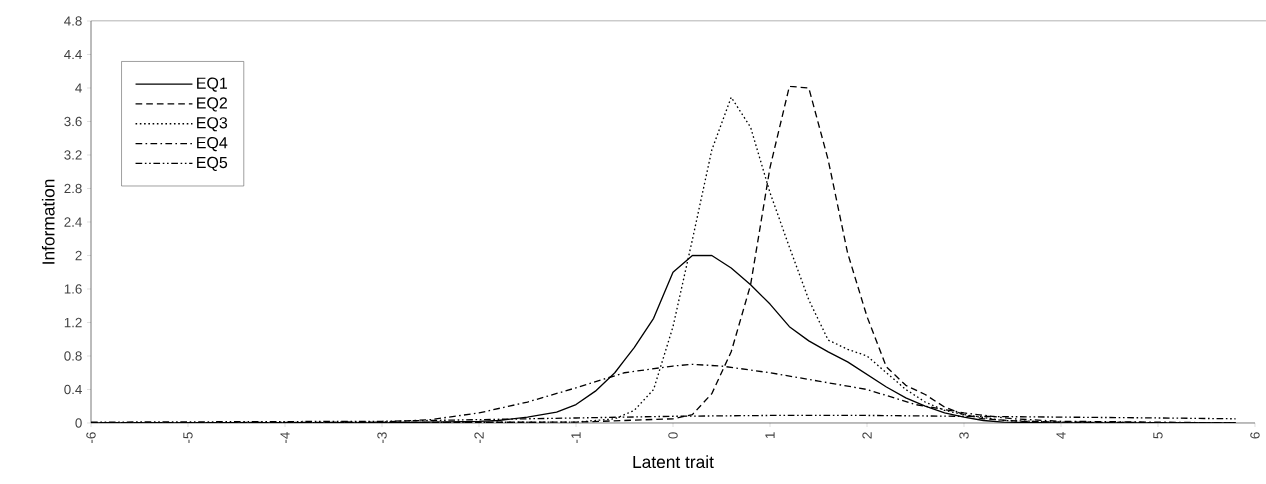 Image resolution: width=1266 pixels, height=484 pixels. I want to click on x-tick-label: 3, so click(964, 435).